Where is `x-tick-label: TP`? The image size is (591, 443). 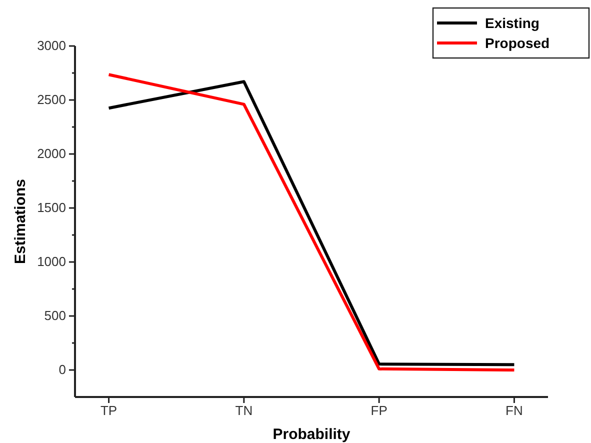 x-tick-label: TP is located at coordinates (109, 410).